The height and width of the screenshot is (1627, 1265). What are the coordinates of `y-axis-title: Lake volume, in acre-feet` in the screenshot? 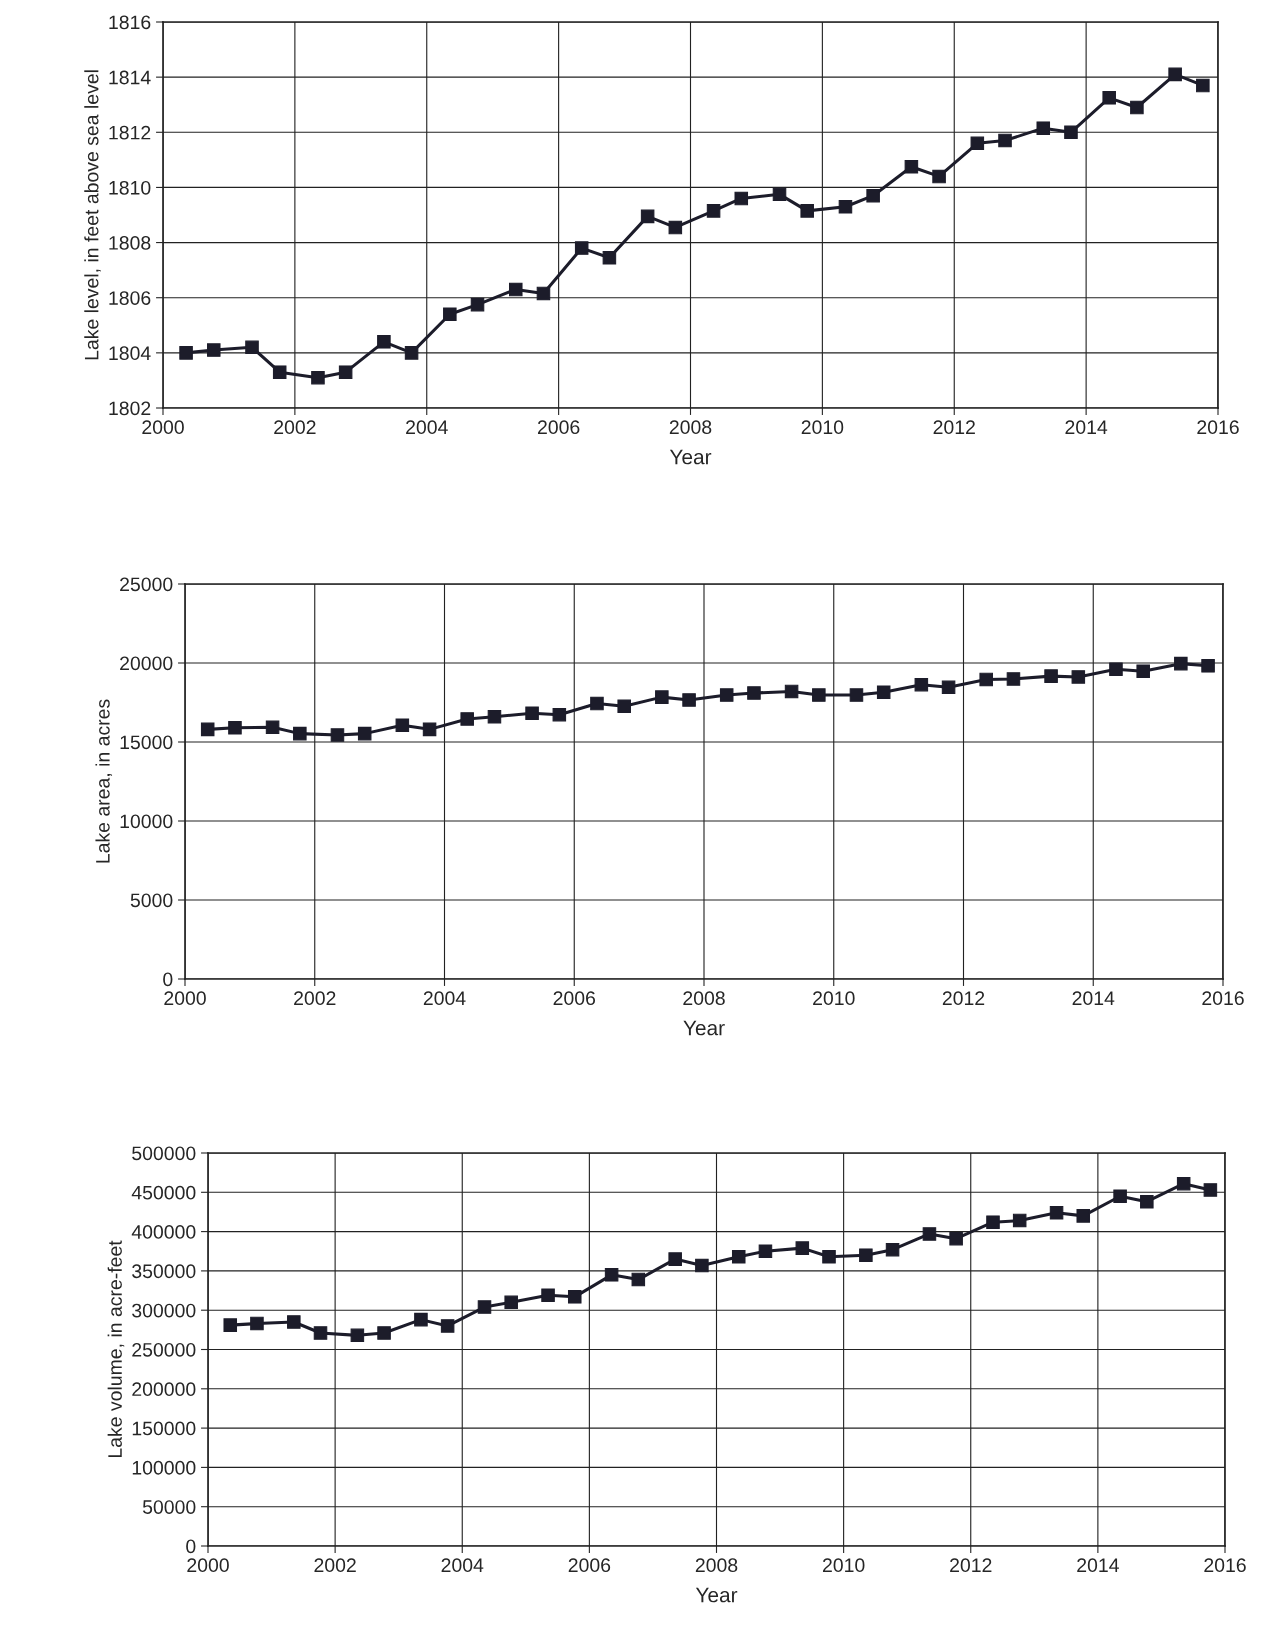 It's located at (116, 1349).